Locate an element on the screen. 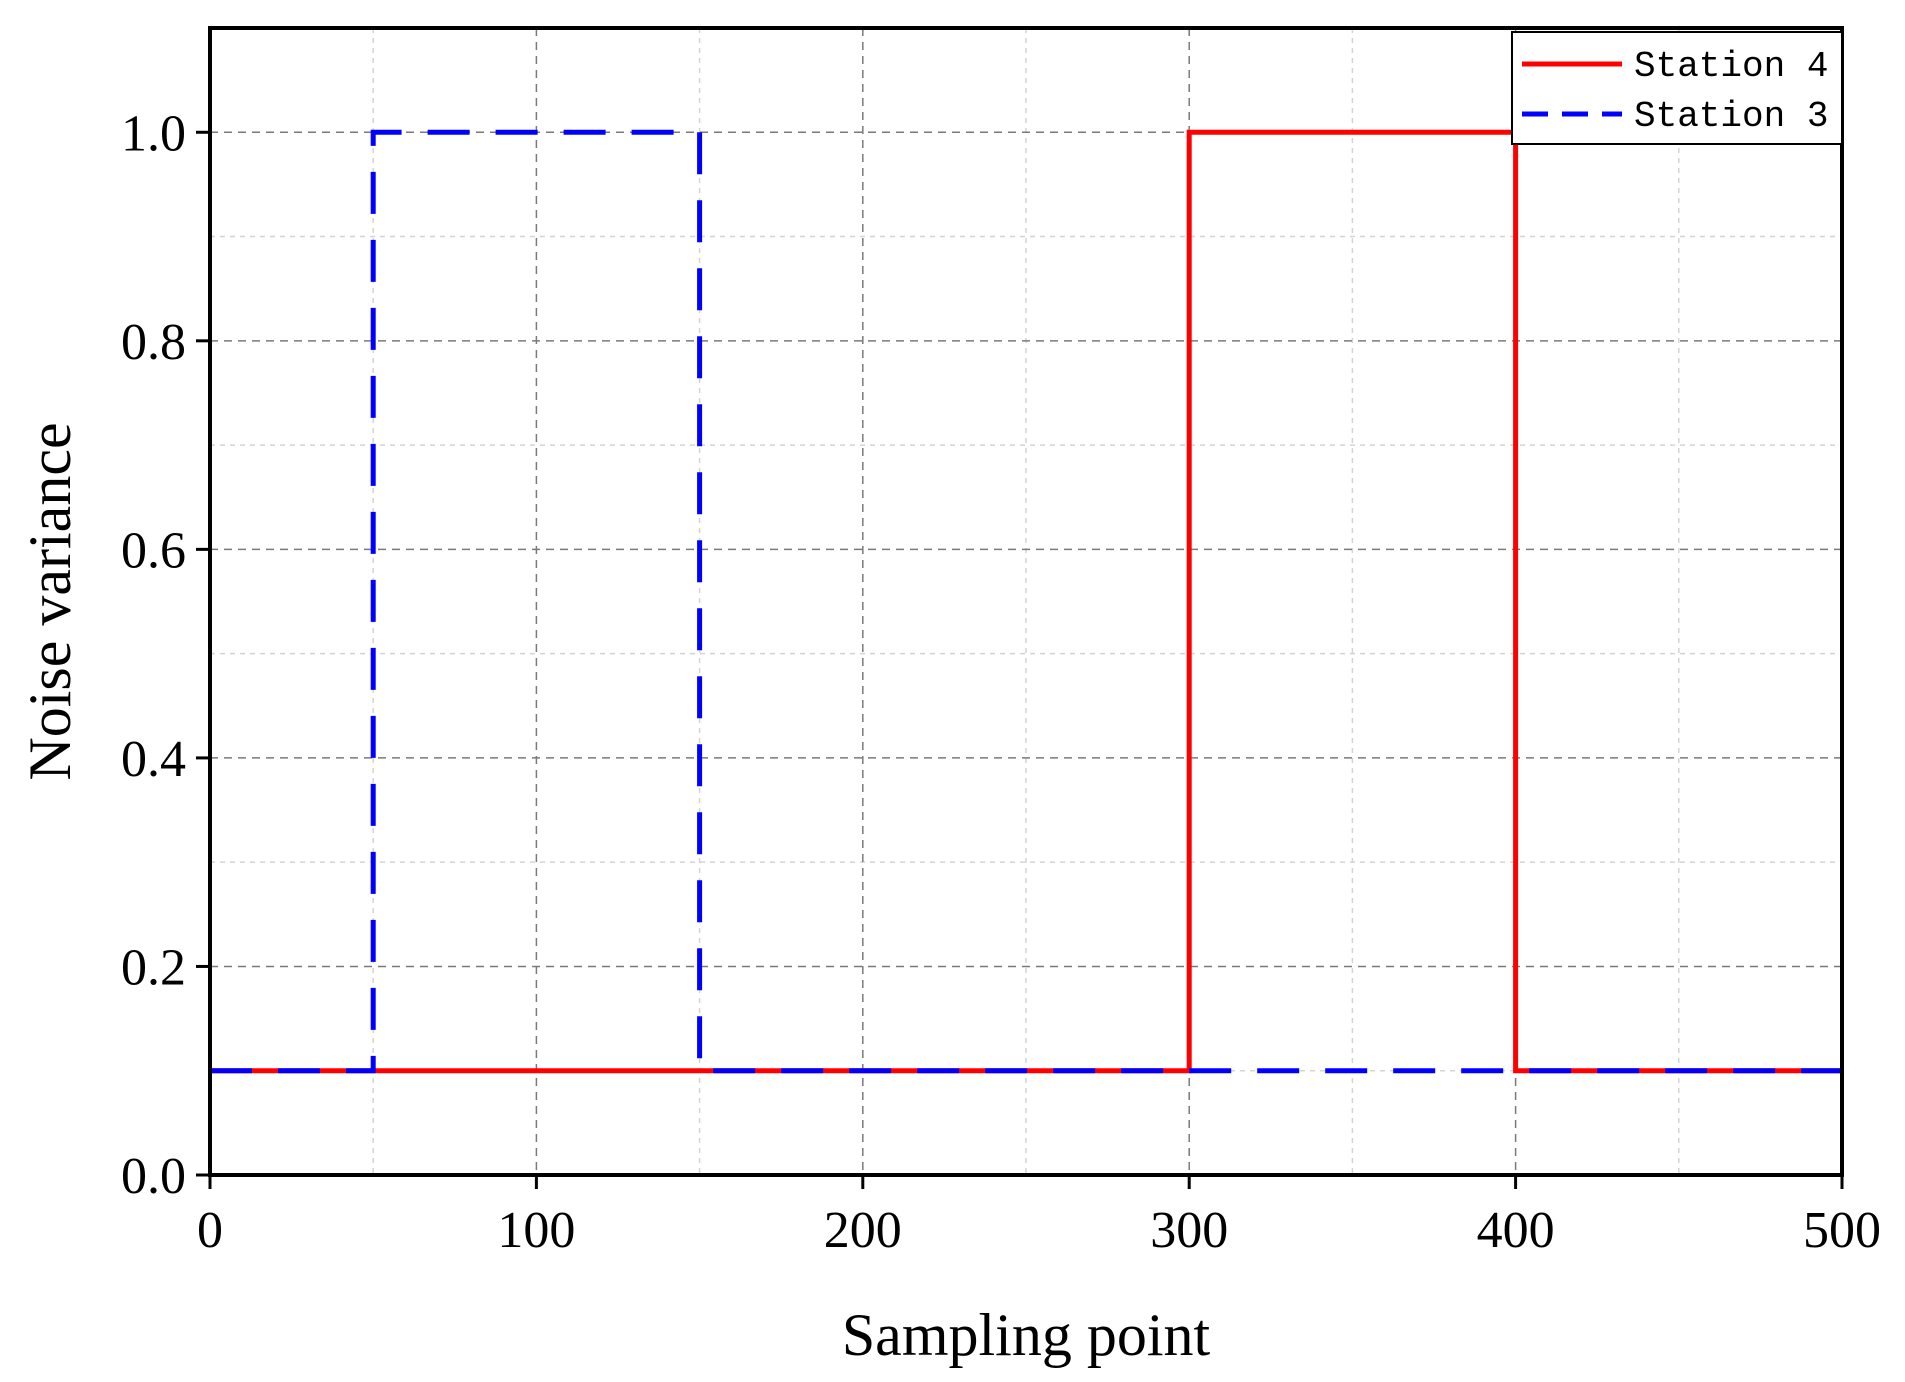  y-tick-label: 0.2 is located at coordinates (153, 967).